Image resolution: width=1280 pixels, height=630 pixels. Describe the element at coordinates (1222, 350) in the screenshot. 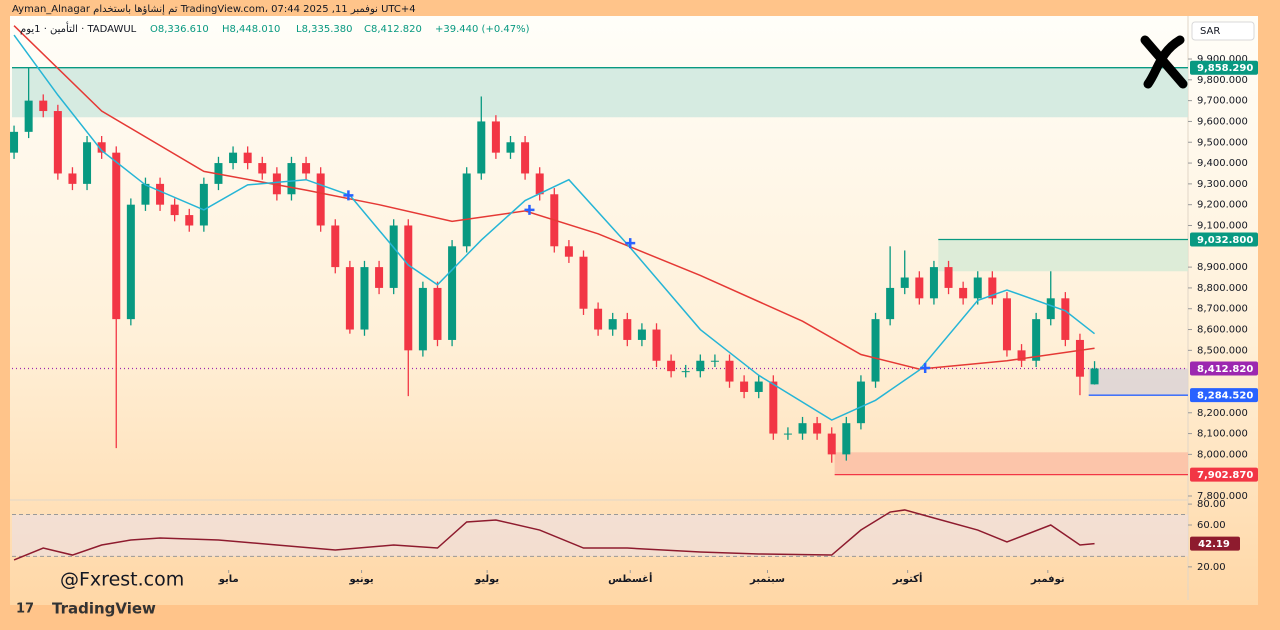

I see `y-tick-label: 8,500.000` at that location.